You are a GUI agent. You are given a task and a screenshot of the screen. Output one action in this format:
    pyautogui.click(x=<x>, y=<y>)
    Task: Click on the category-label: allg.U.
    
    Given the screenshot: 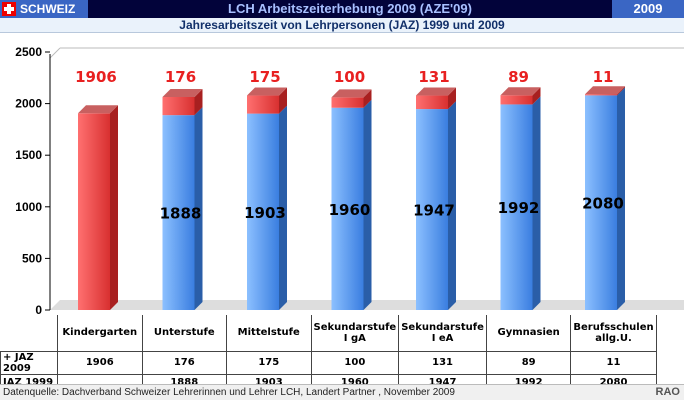 What is the action you would take?
    pyautogui.click(x=613, y=338)
    